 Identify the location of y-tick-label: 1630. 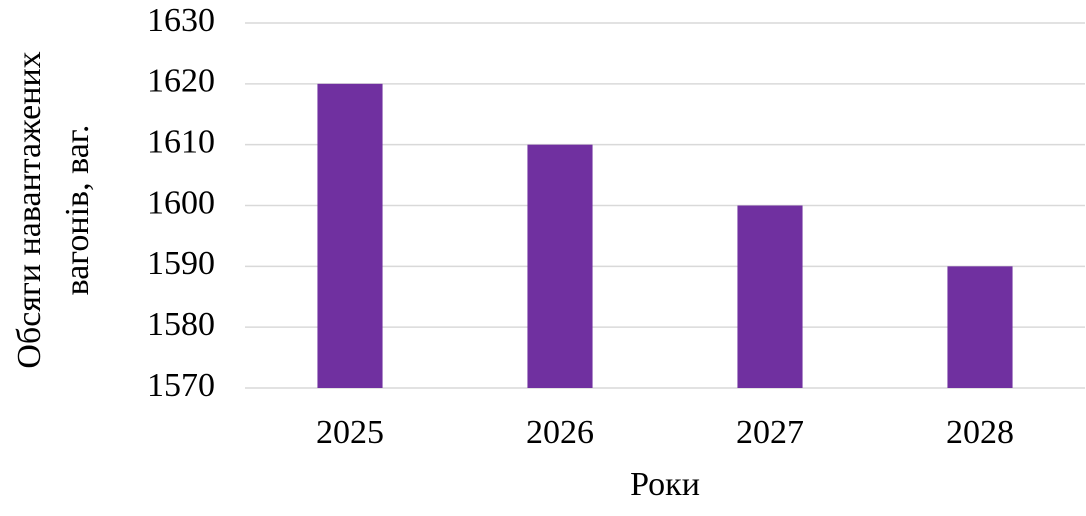
(181, 20).